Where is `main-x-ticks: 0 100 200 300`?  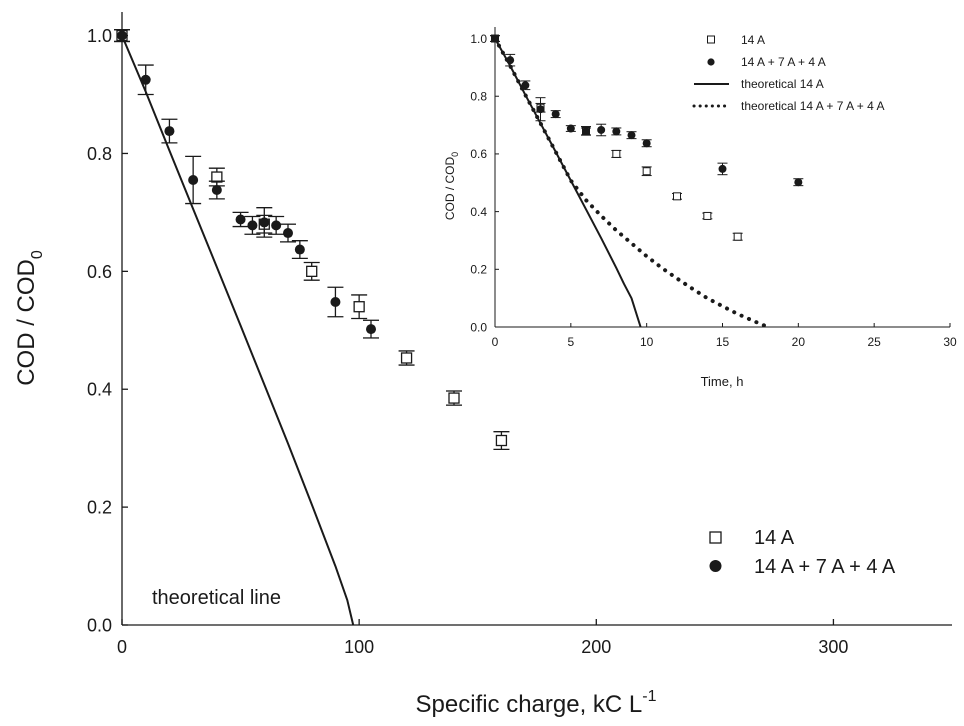
main-x-ticks: 0 100 200 300 is located at coordinates (482, 638).